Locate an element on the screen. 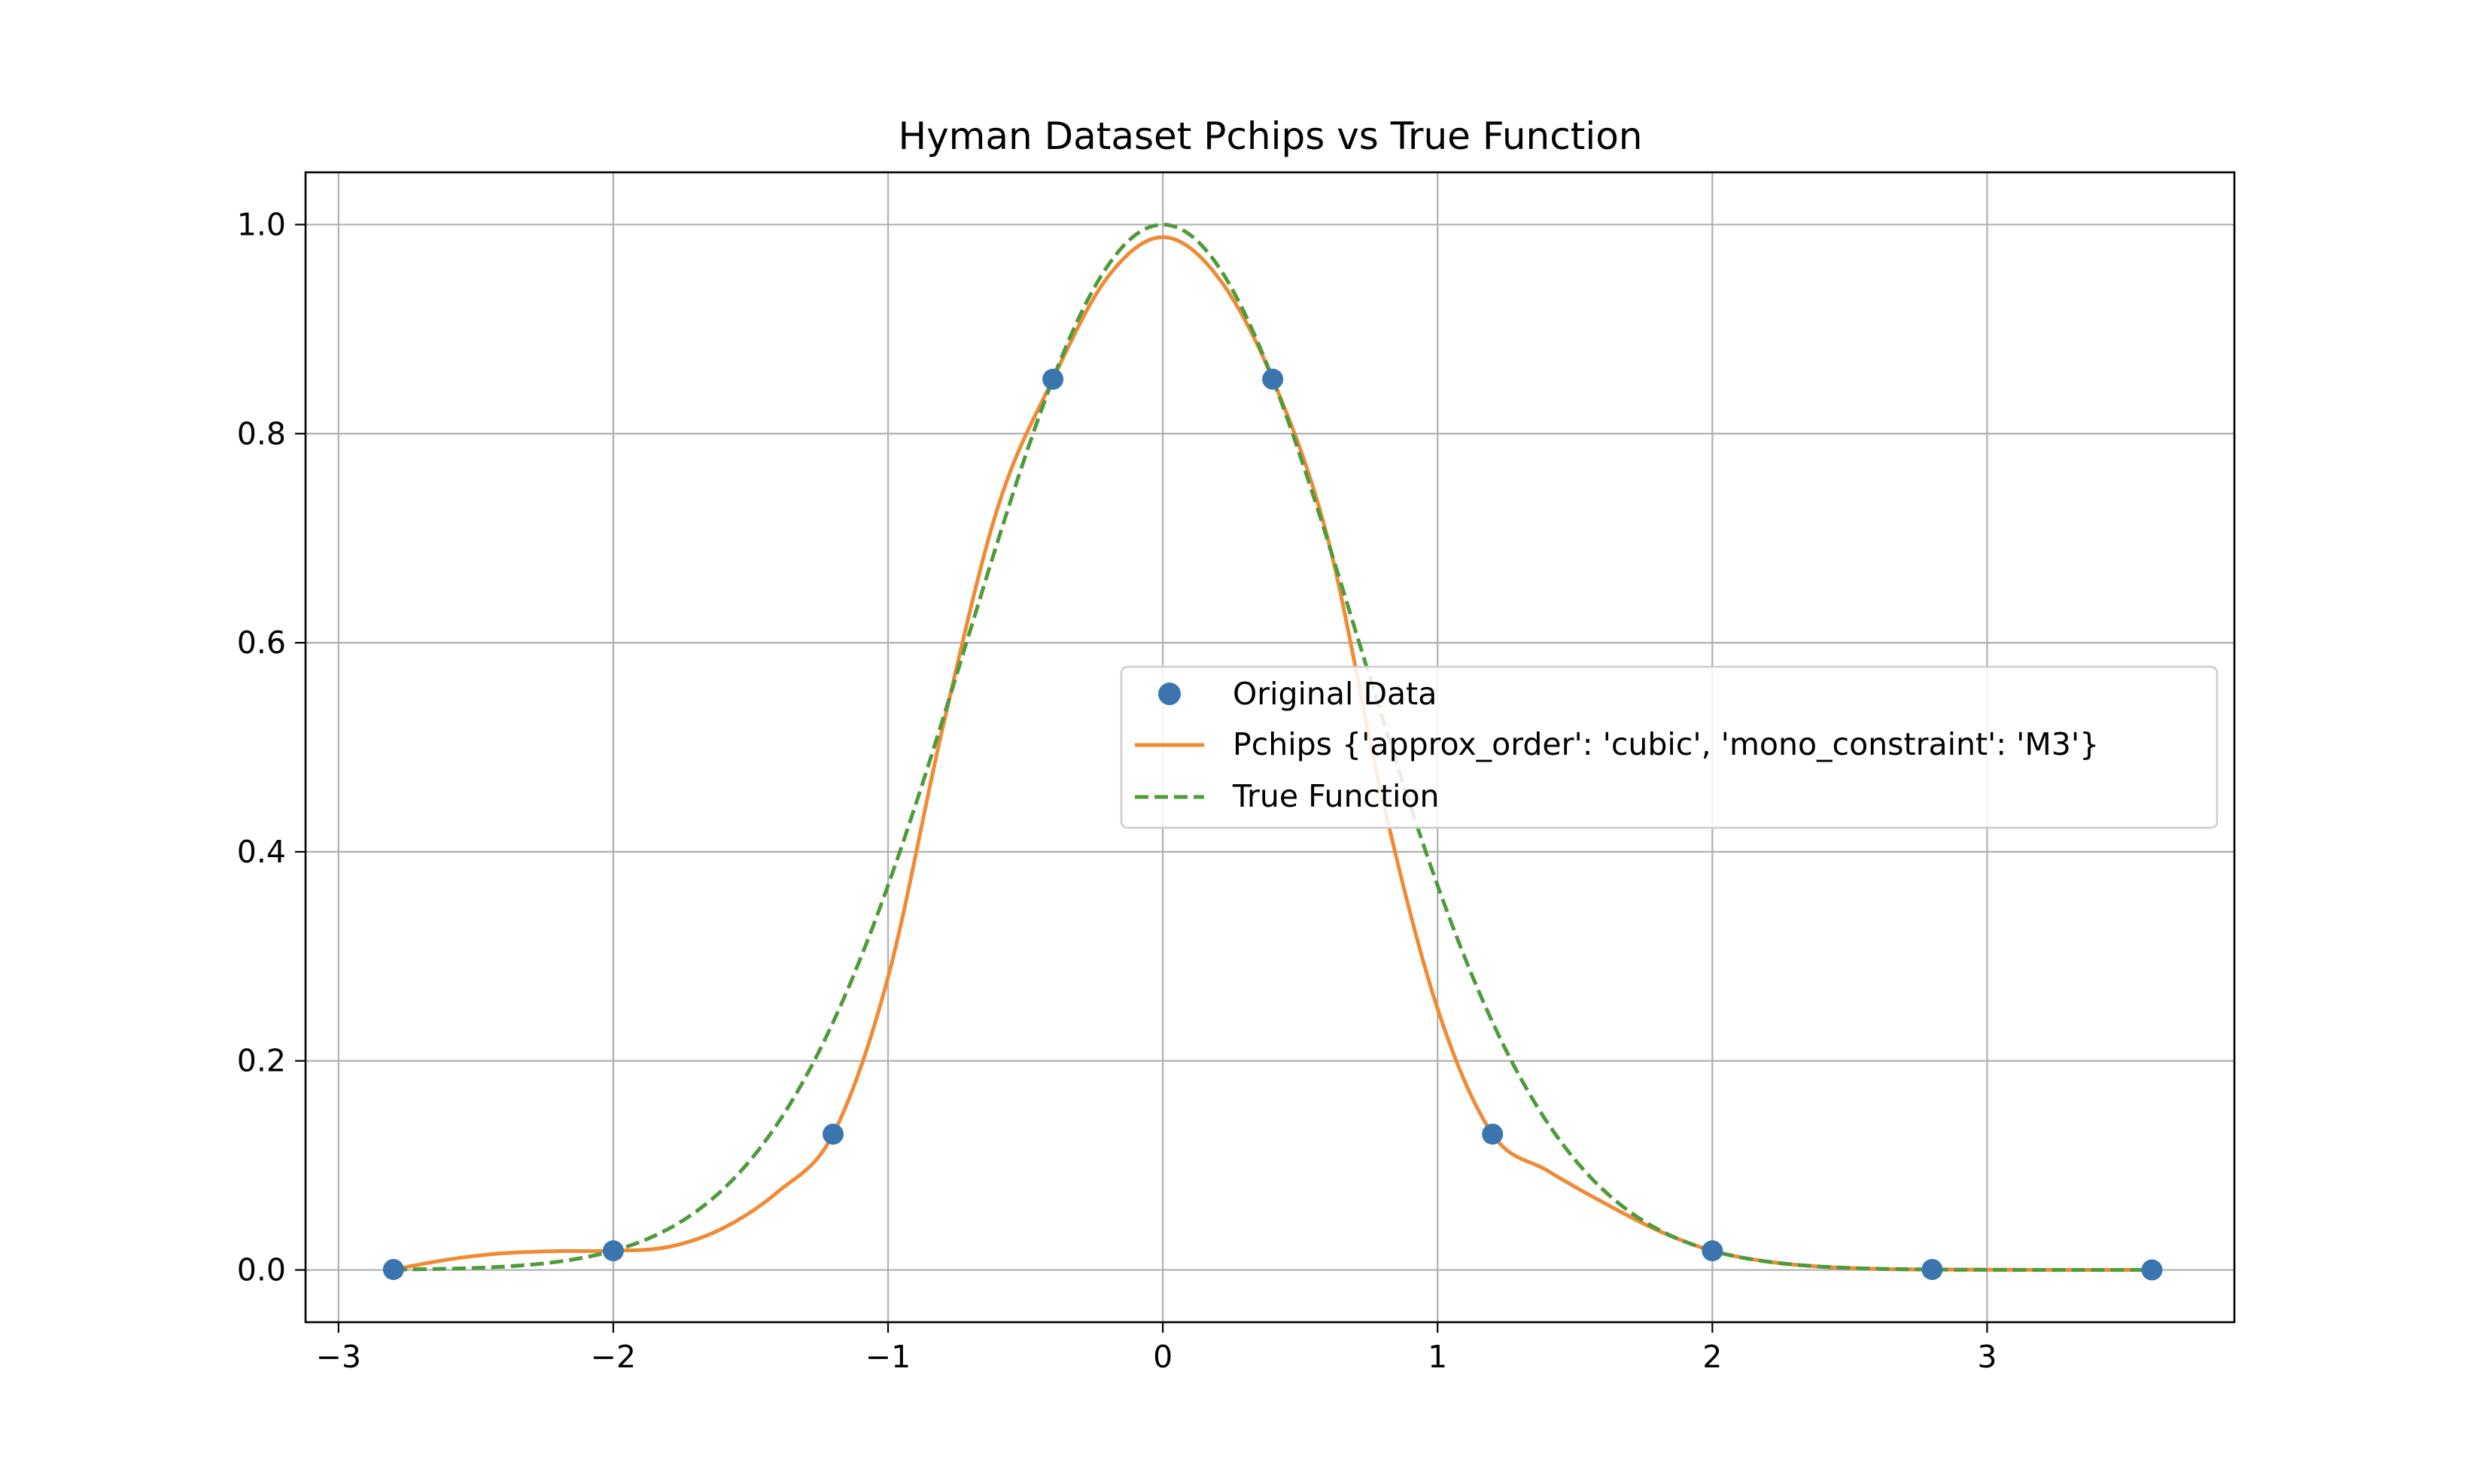 The width and height of the screenshot is (2482, 1484). y-tick-label: 0.8 is located at coordinates (261, 433).